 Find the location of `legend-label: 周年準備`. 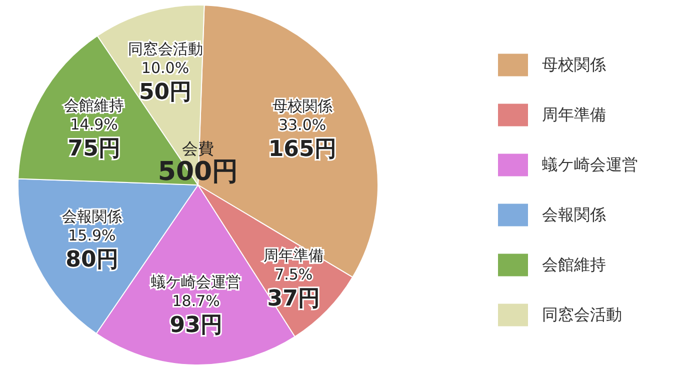

legend-label: 周年準備 is located at coordinates (574, 114).